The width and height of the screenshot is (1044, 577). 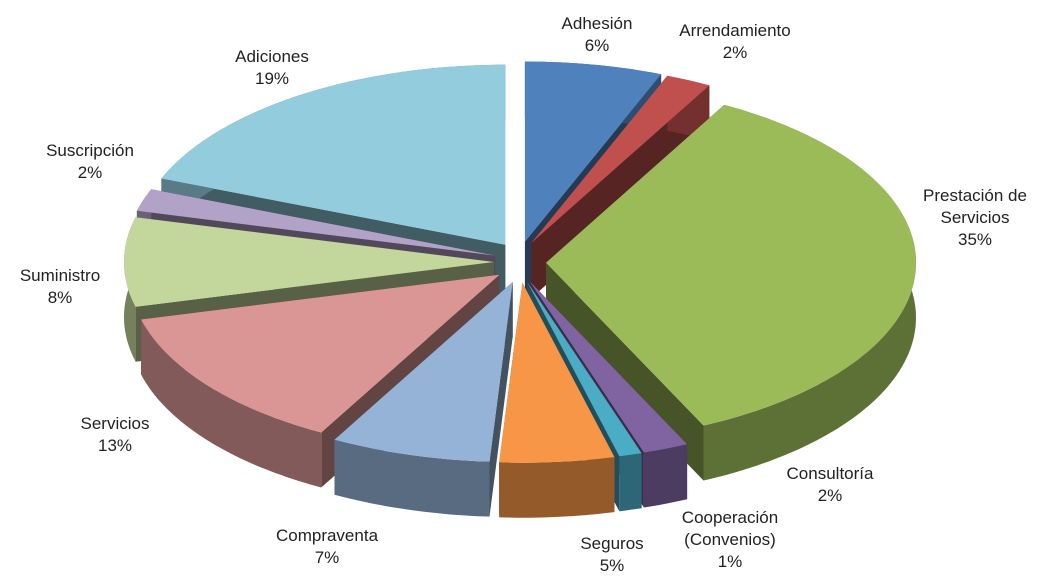 What do you see at coordinates (830, 473) in the screenshot?
I see `category-label: Consultoría` at bounding box center [830, 473].